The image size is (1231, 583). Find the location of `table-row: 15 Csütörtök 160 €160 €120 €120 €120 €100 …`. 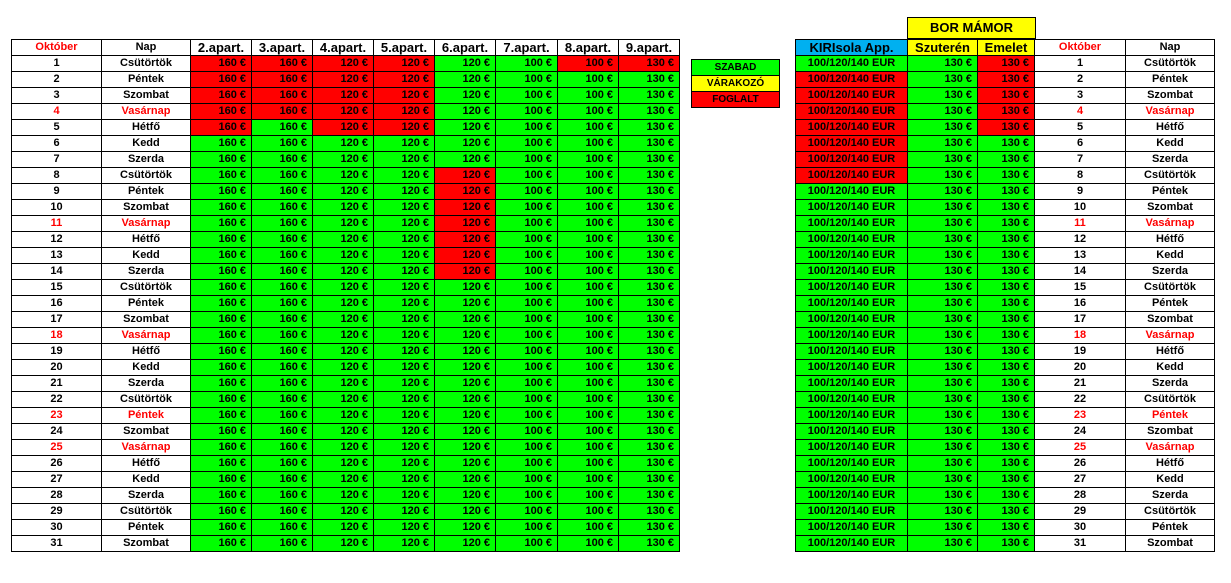

table-row: 15 Csütörtök 160 €160 €120 €120 €120 €100 … is located at coordinates (345, 287).